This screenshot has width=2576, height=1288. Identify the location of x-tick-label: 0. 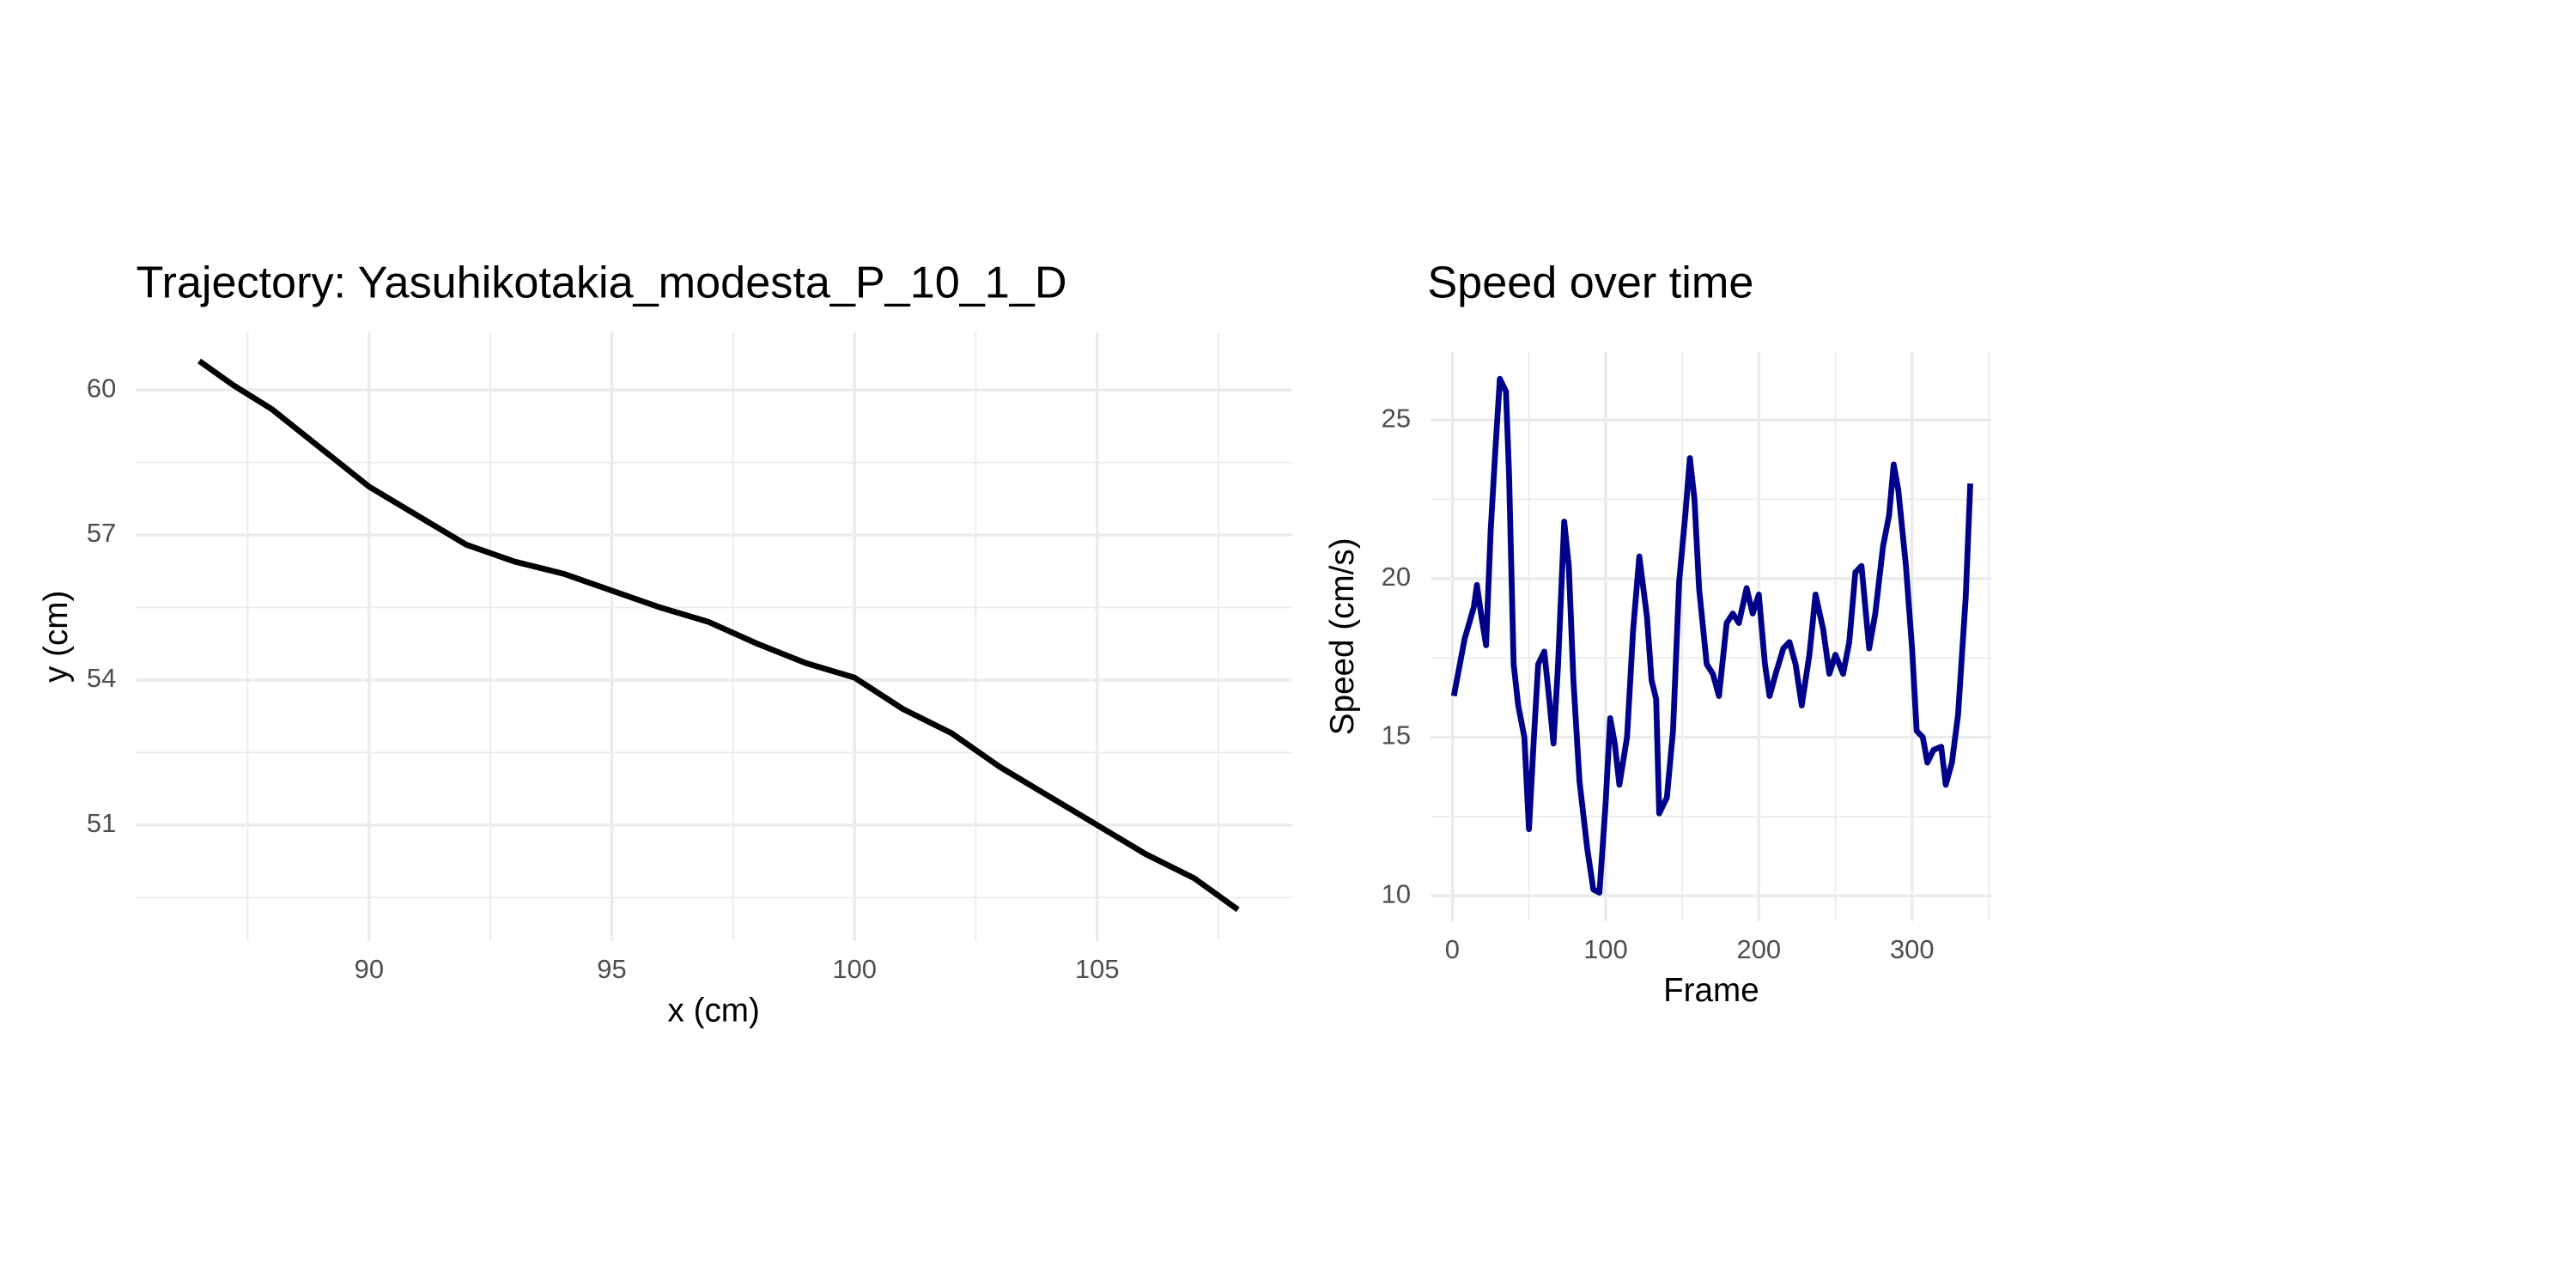
(1452, 949).